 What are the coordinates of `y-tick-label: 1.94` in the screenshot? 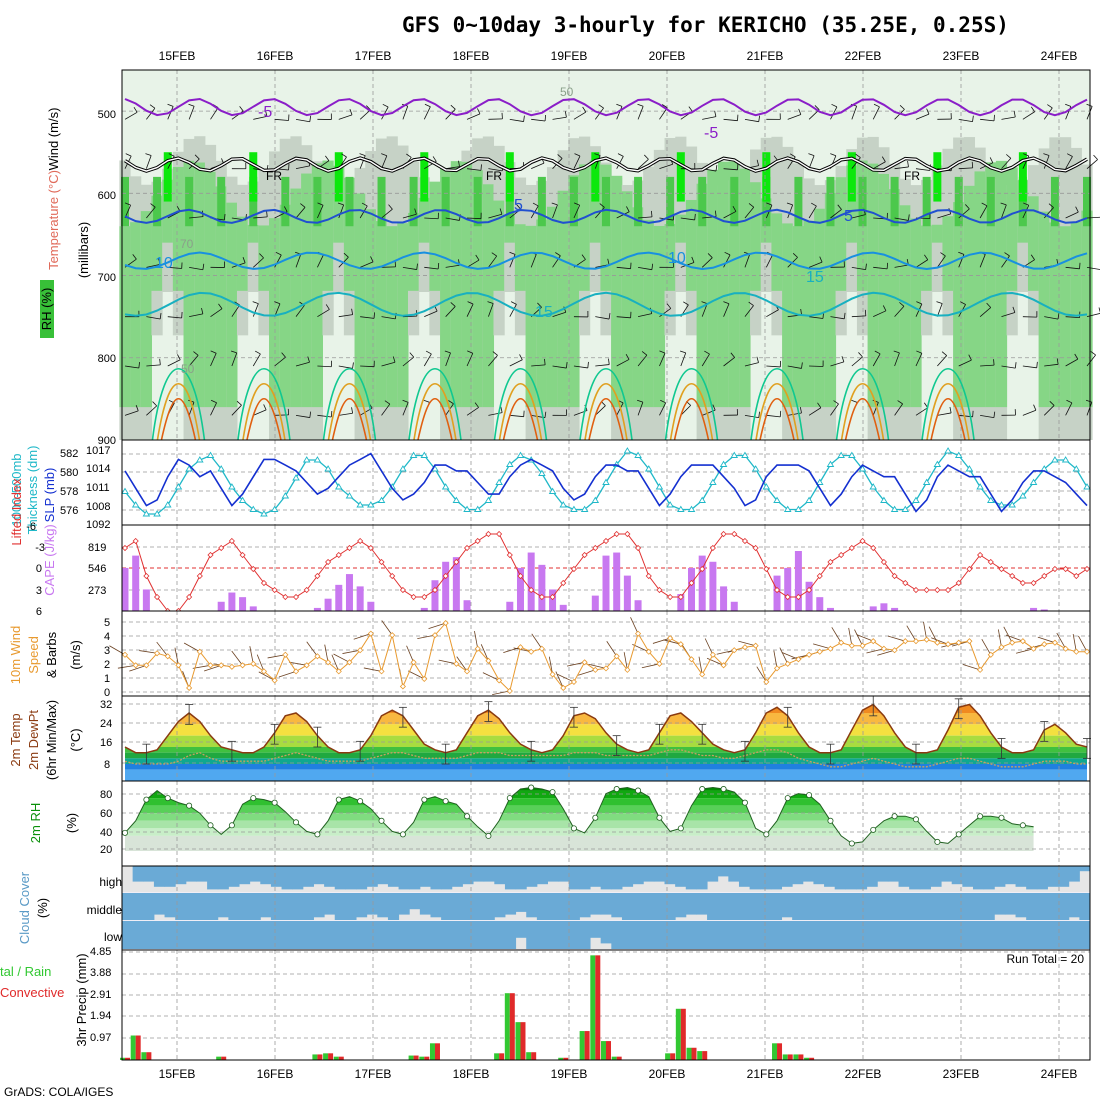 It's located at (100, 1016).